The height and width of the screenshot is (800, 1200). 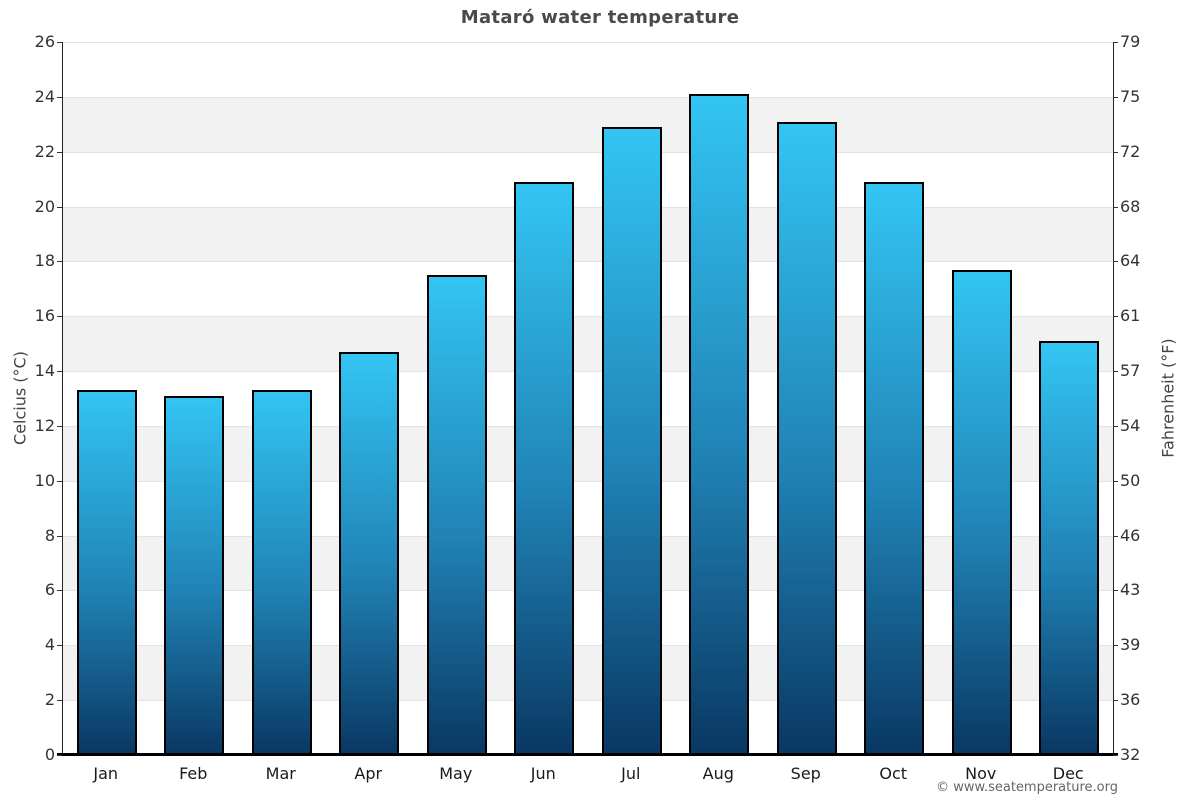 What do you see at coordinates (1130, 41) in the screenshot?
I see `y-tick-label-fahrenheit: 79` at bounding box center [1130, 41].